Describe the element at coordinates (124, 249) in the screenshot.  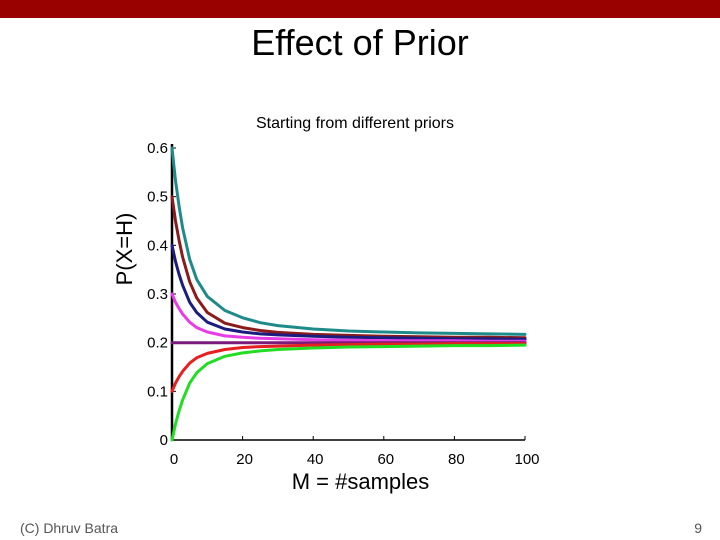
I see `y-axis-label: P(X=H)` at that location.